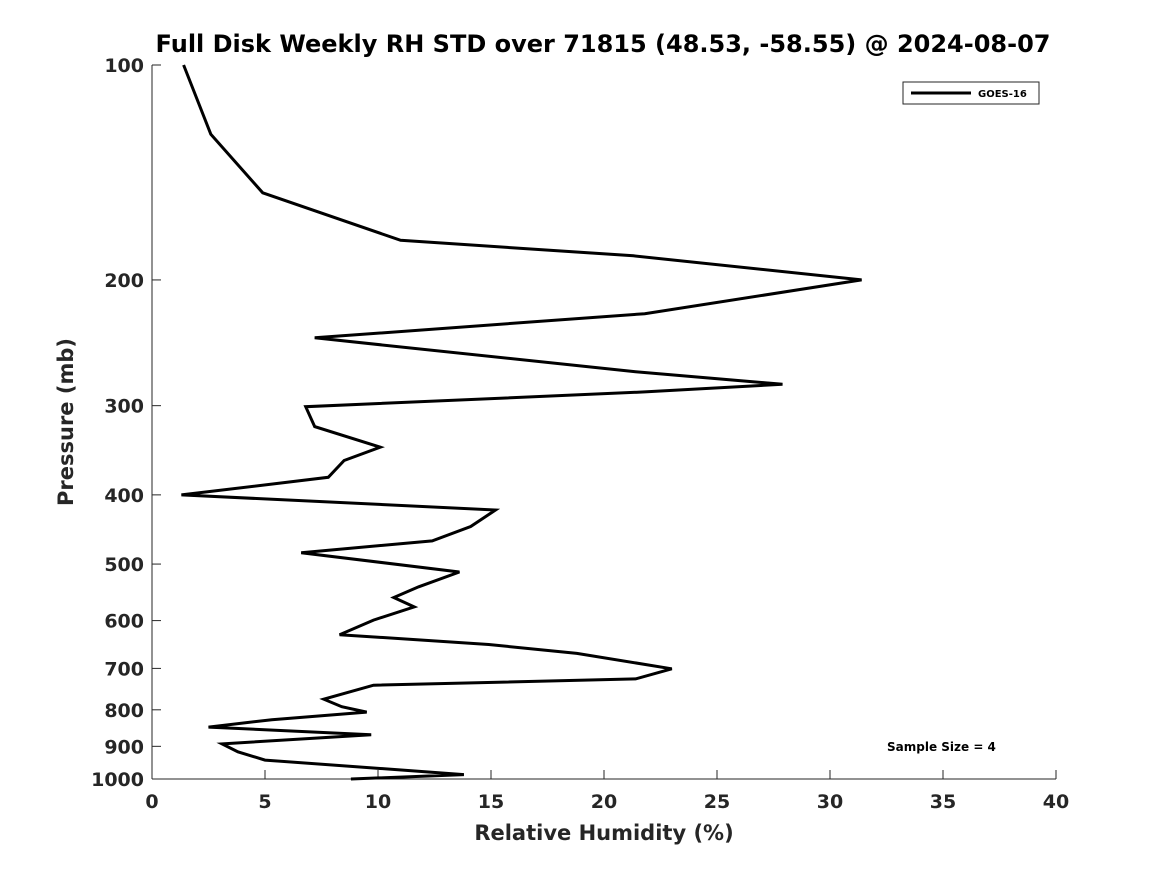 This screenshot has width=1167, height=875. What do you see at coordinates (717, 802) in the screenshot?
I see `x-tick-label: 25` at bounding box center [717, 802].